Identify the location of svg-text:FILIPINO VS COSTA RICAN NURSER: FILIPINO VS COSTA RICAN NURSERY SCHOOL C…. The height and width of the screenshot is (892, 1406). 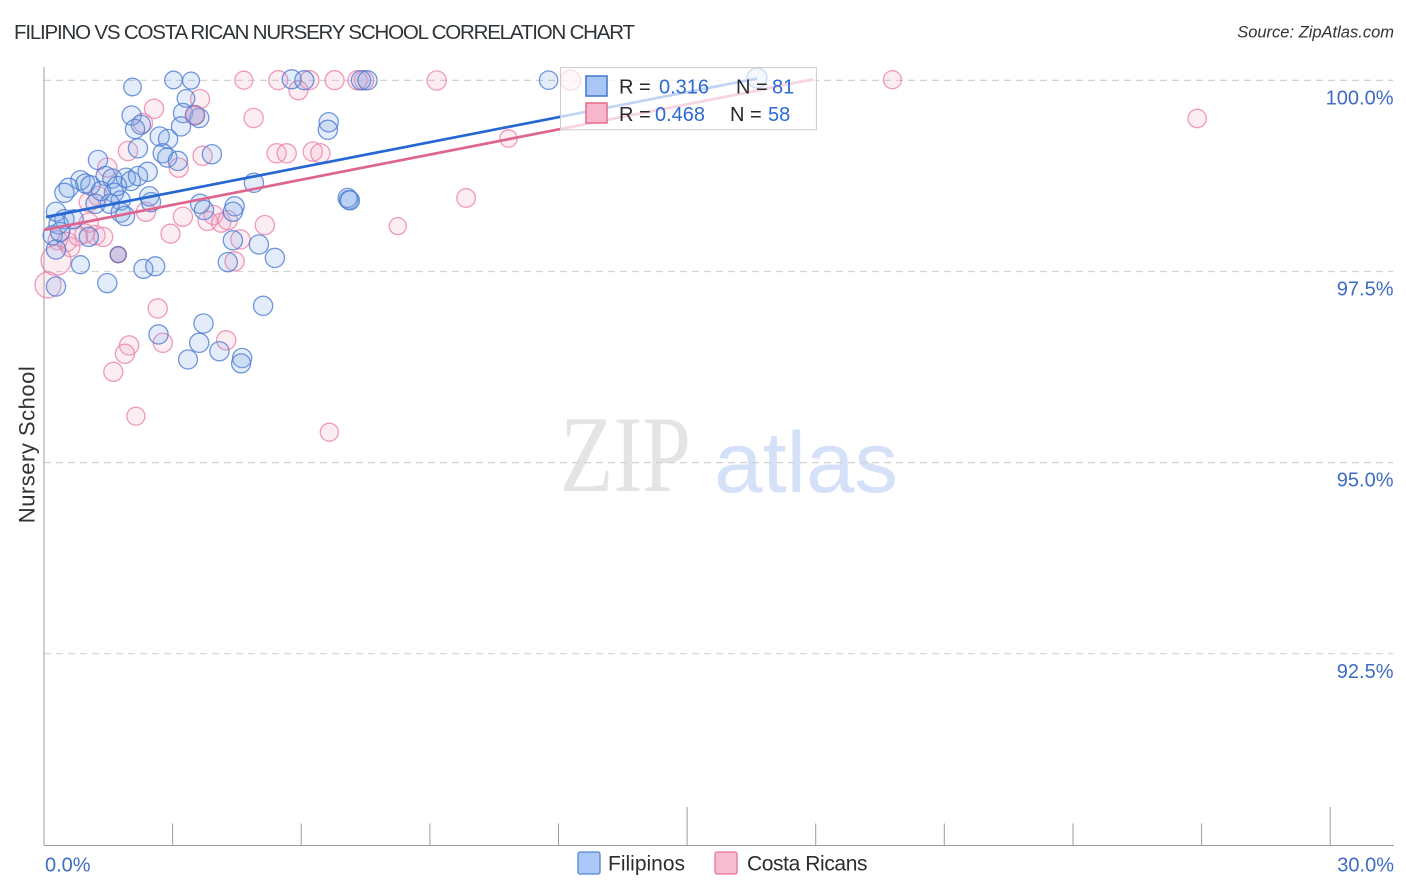
(325, 32).